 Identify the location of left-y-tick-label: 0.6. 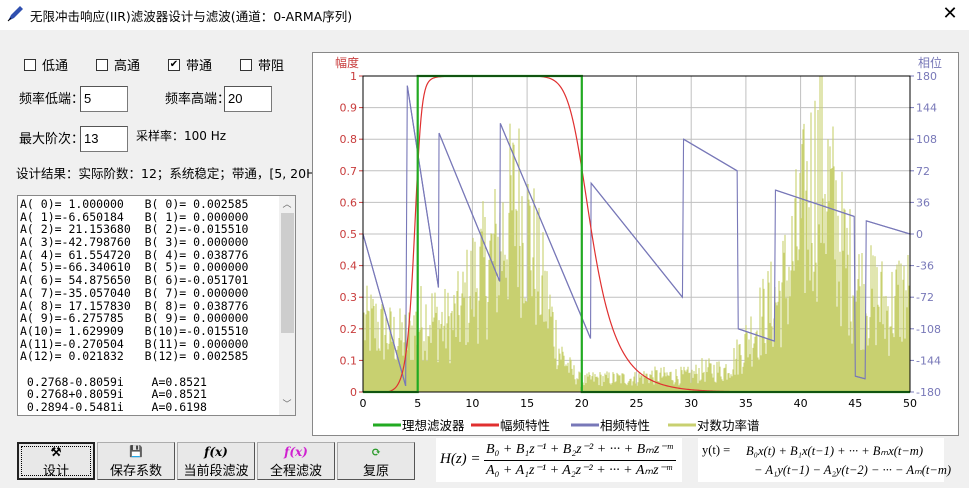
(349, 202).